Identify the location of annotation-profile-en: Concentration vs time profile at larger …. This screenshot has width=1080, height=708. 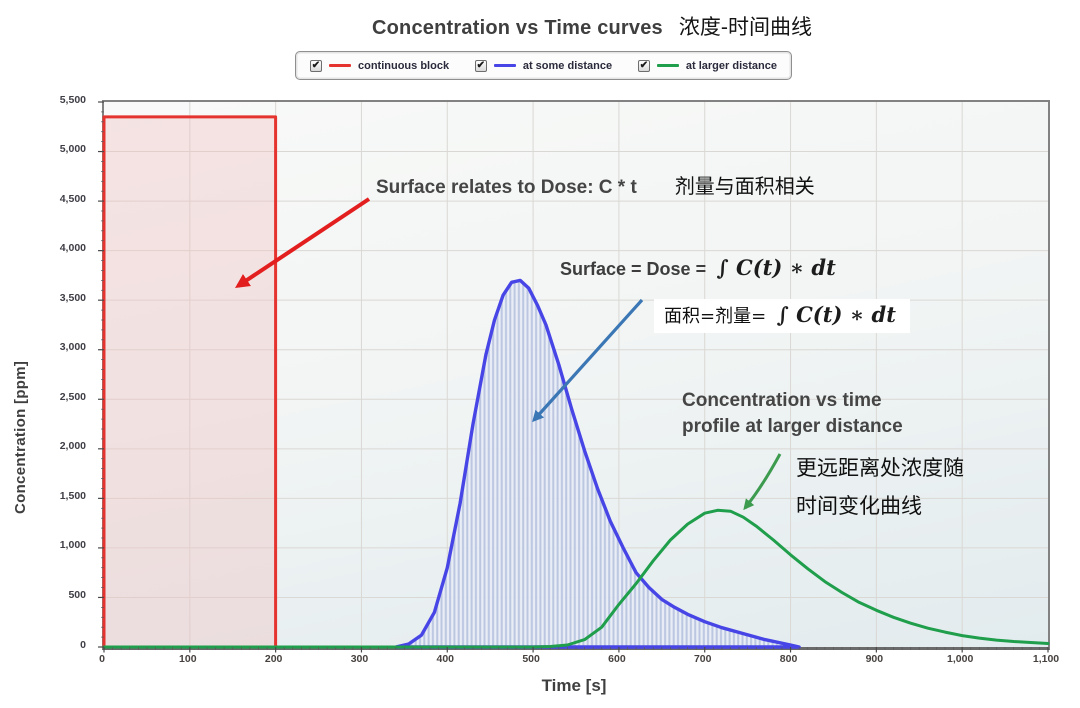
(792, 413).